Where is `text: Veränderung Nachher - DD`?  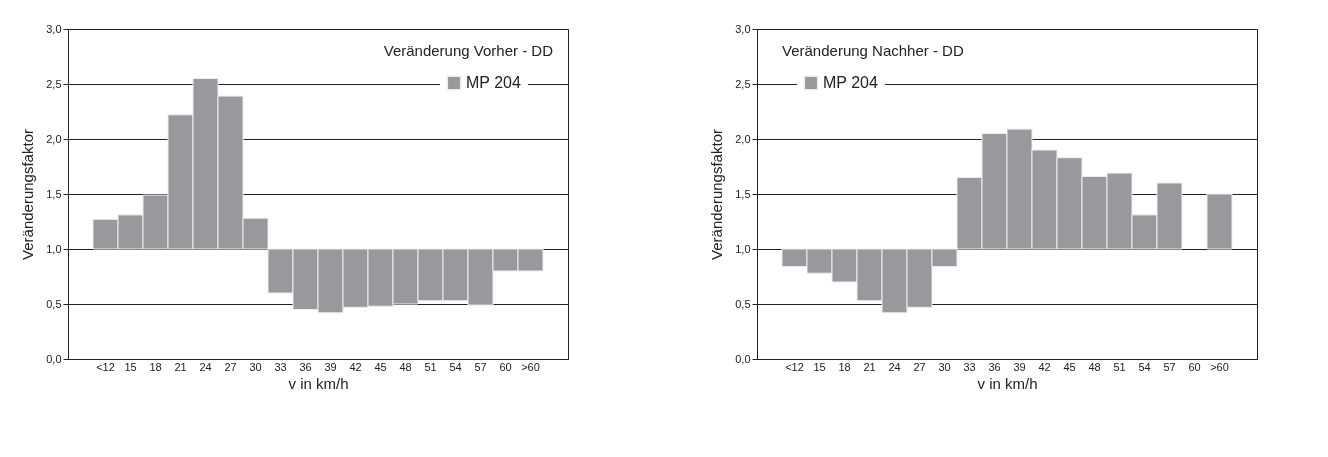 text: Veränderung Nachher - DD is located at coordinates (873, 50).